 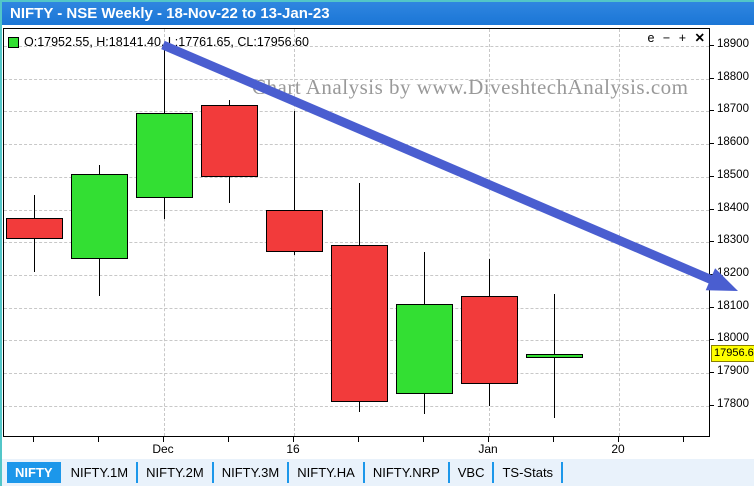 I want to click on series-color-swatch, so click(x=13, y=42).